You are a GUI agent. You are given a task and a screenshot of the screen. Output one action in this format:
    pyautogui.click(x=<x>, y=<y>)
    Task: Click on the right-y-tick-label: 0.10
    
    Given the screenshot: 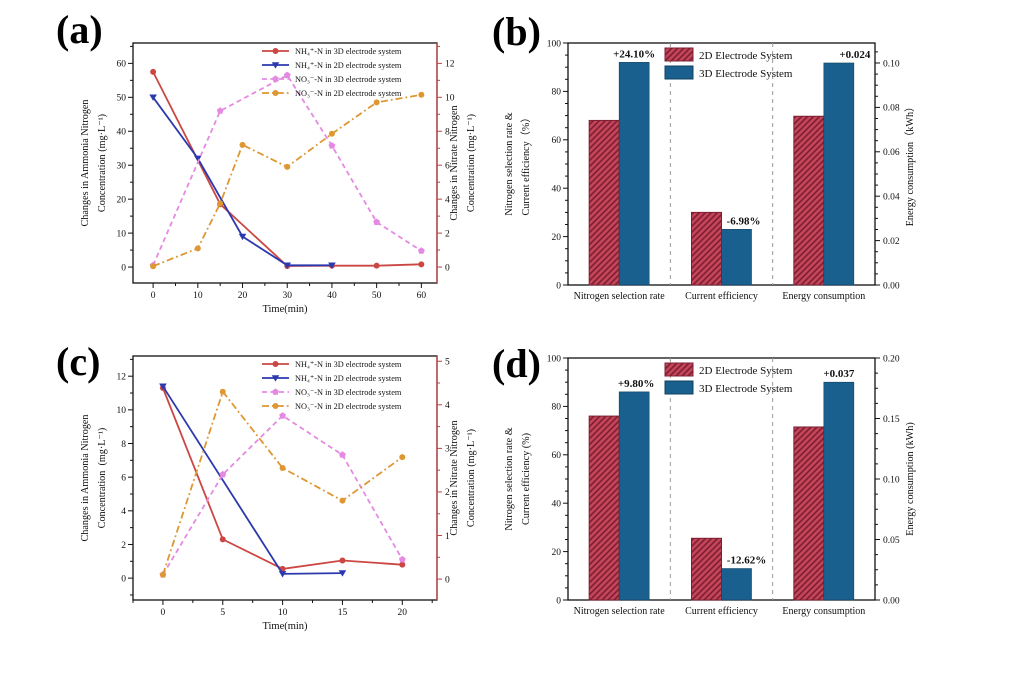 What is the action you would take?
    pyautogui.click(x=891, y=64)
    